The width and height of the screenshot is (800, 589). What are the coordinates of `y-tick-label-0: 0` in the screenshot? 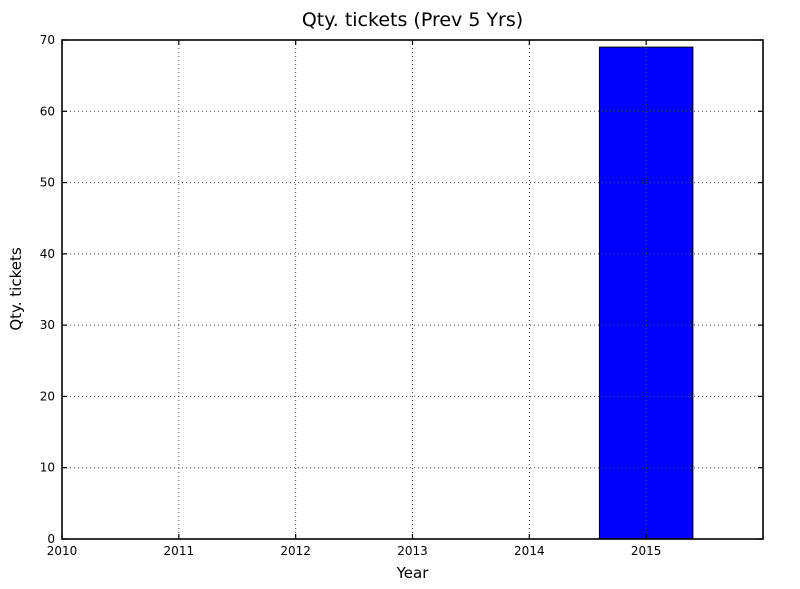 It's located at (51, 539).